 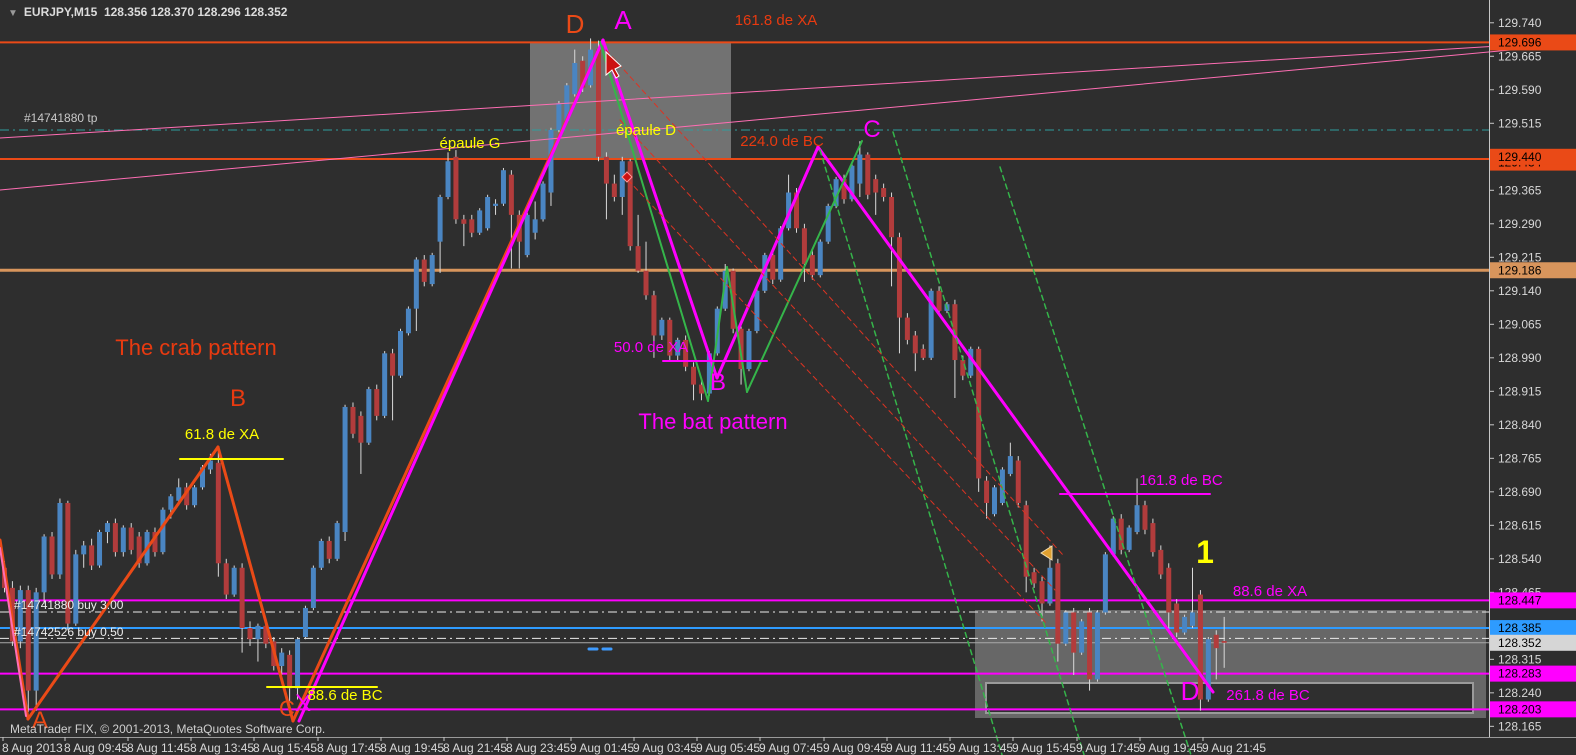 What do you see at coordinates (1190, 691) in the screenshot?
I see `bat-point-d: D` at bounding box center [1190, 691].